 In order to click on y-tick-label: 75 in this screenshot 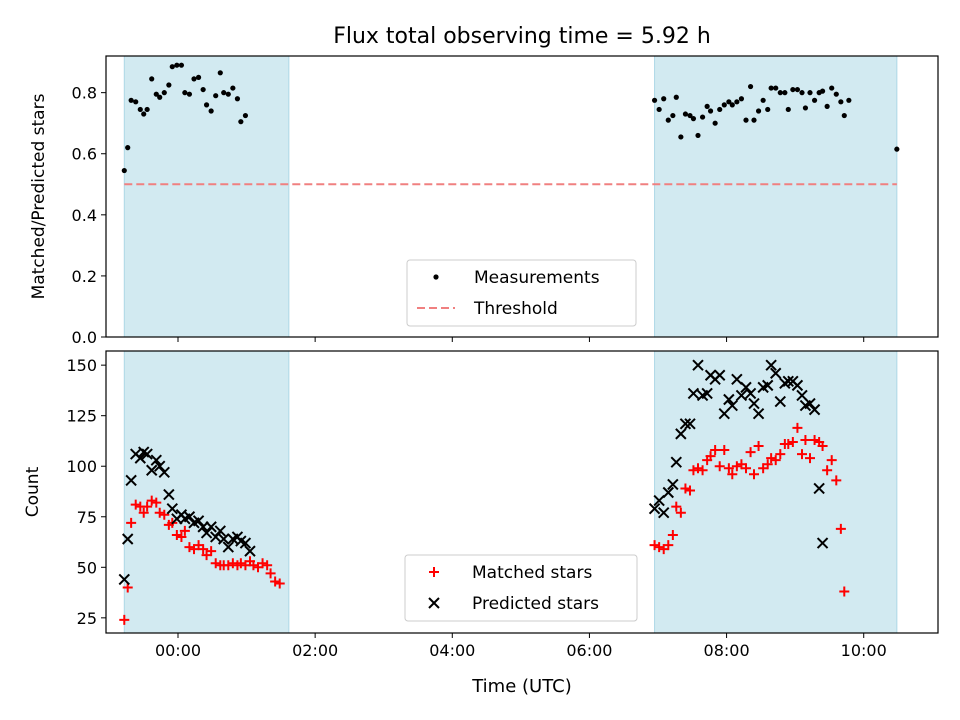, I will do `click(87, 517)`.